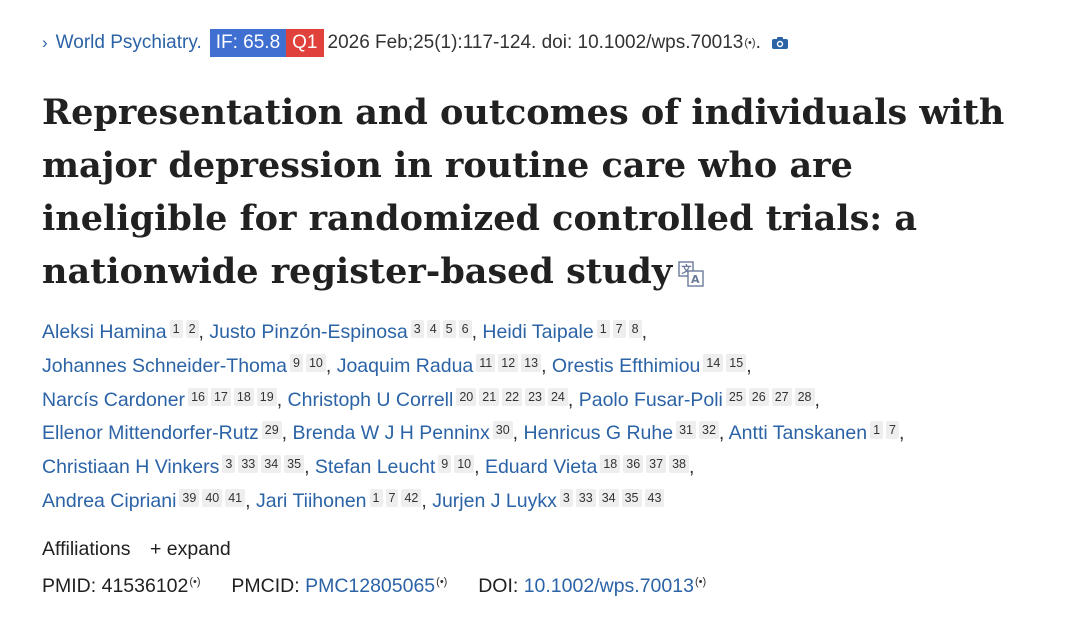 Image resolution: width=1080 pixels, height=629 pixels. I want to click on pmid-signal-icon: (•), so click(195, 581).